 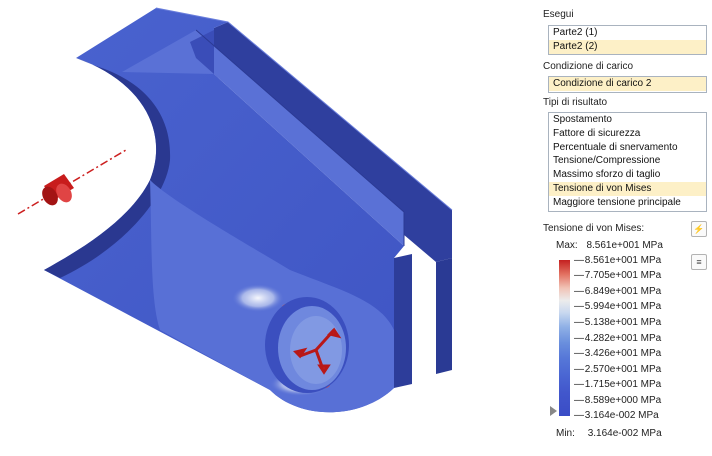 What do you see at coordinates (618, 338) in the screenshot?
I see `legend-tick: — 4.282e+001 MPa` at bounding box center [618, 338].